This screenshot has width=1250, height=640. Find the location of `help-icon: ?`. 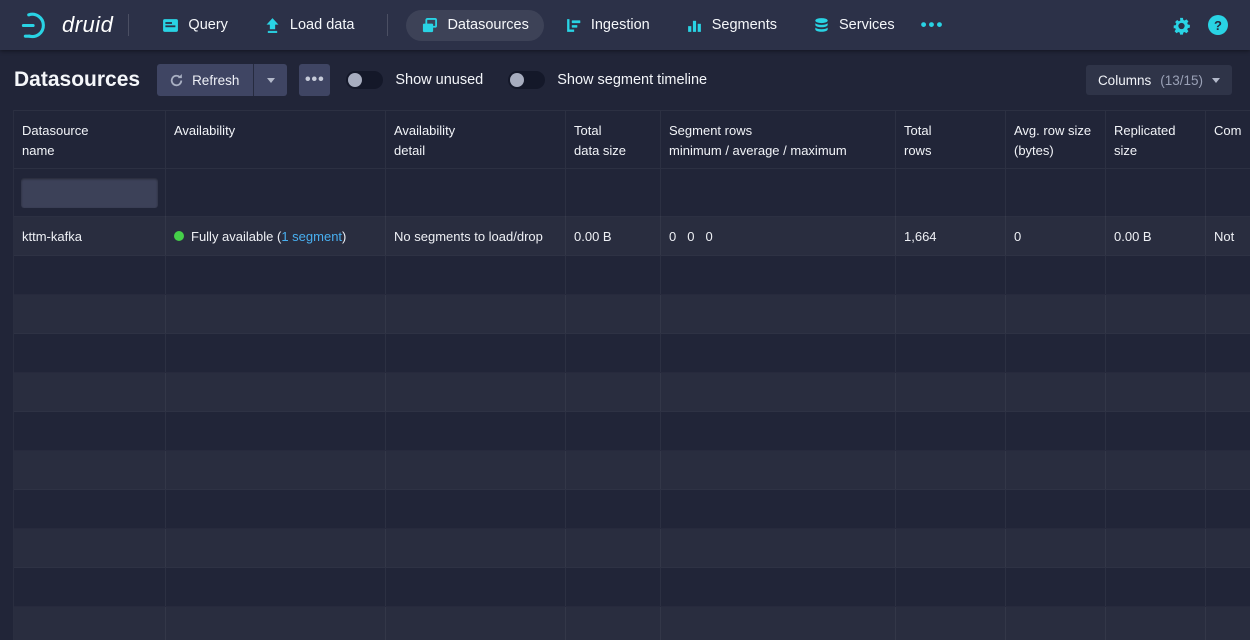

help-icon: ? is located at coordinates (1218, 25).